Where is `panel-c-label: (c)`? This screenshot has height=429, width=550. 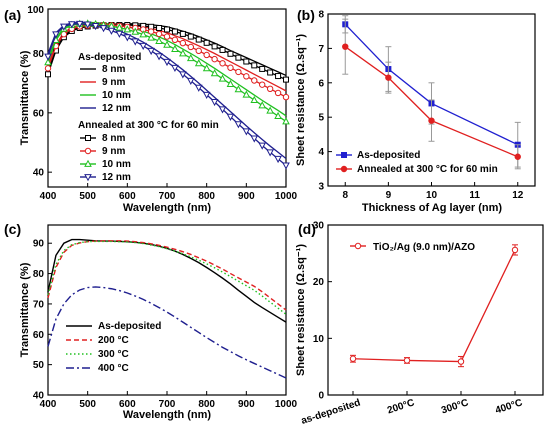
panel-c-label: (c) is located at coordinates (12, 229).